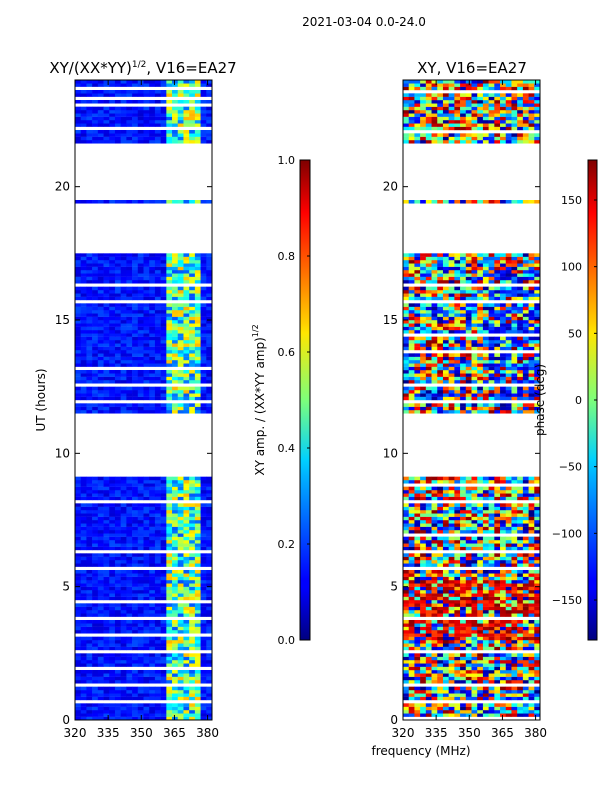 This screenshot has height=800, width=600. I want to click on colorbar-tick-label: 0.4, so click(287, 448).